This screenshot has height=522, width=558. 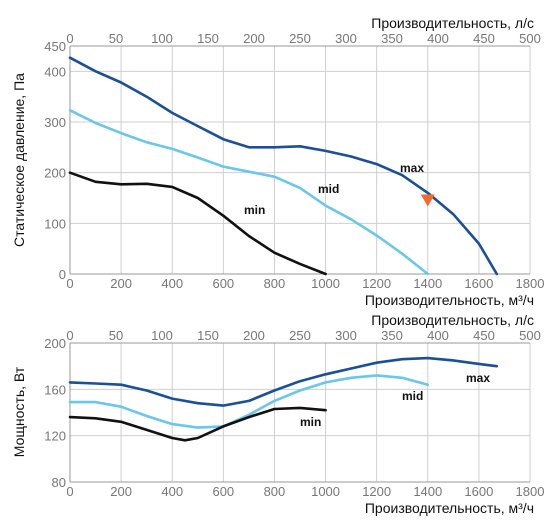 I want to click on chart2-series-label-min: min, so click(x=310, y=422).